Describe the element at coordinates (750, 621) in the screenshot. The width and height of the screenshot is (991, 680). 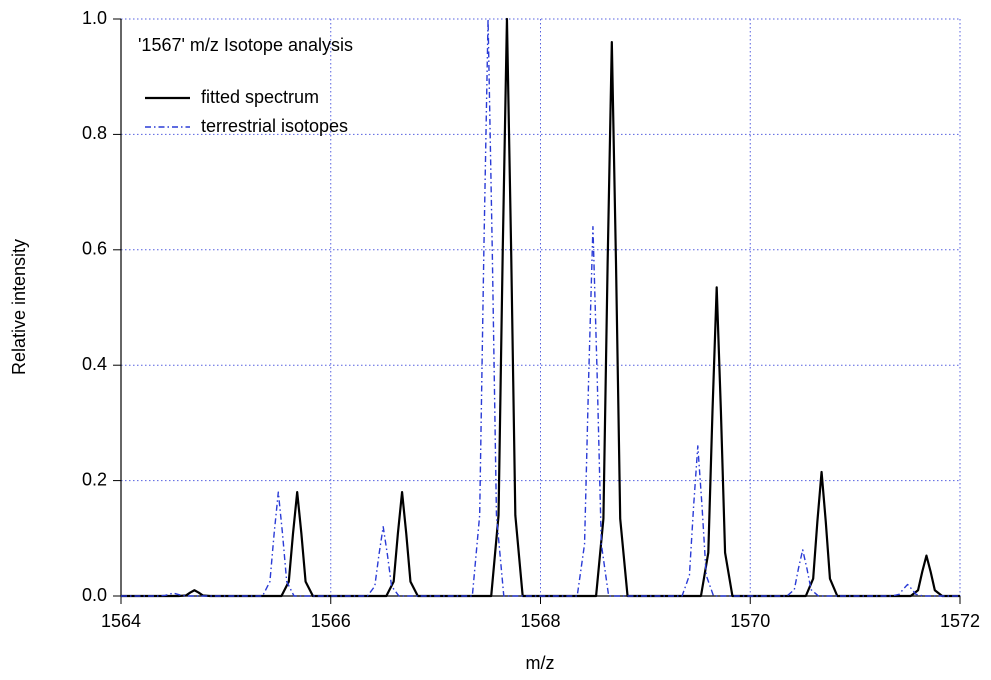
I see `x-tick-label: 1570` at that location.